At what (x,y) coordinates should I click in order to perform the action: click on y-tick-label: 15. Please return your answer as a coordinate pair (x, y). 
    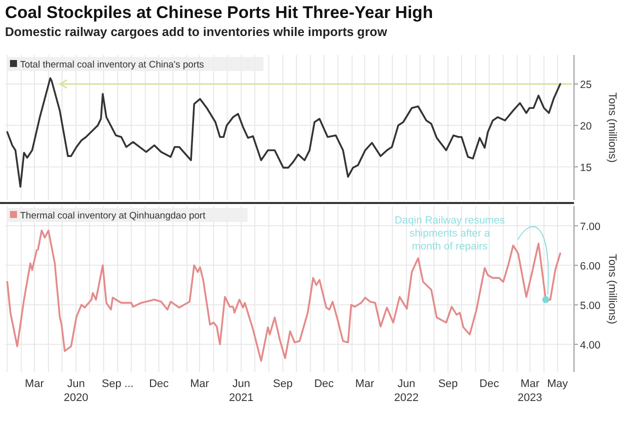
    Looking at the image, I should click on (586, 168).